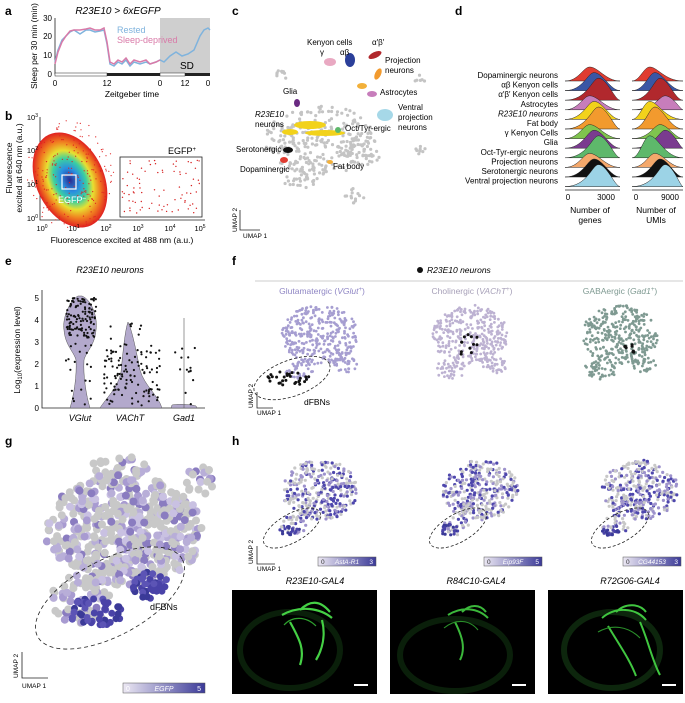  I want to click on ytick: 0, so click(50, 74).